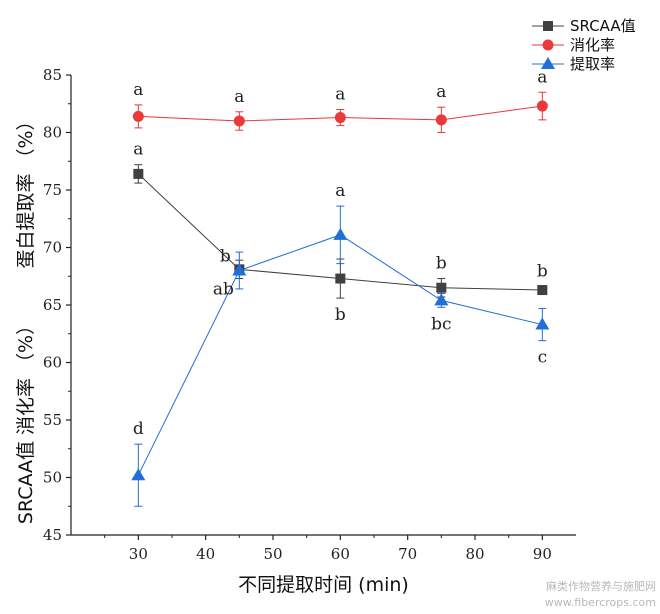 This screenshot has width=660, height=614. What do you see at coordinates (52, 190) in the screenshot?
I see `y-tick-label: 75` at bounding box center [52, 190].